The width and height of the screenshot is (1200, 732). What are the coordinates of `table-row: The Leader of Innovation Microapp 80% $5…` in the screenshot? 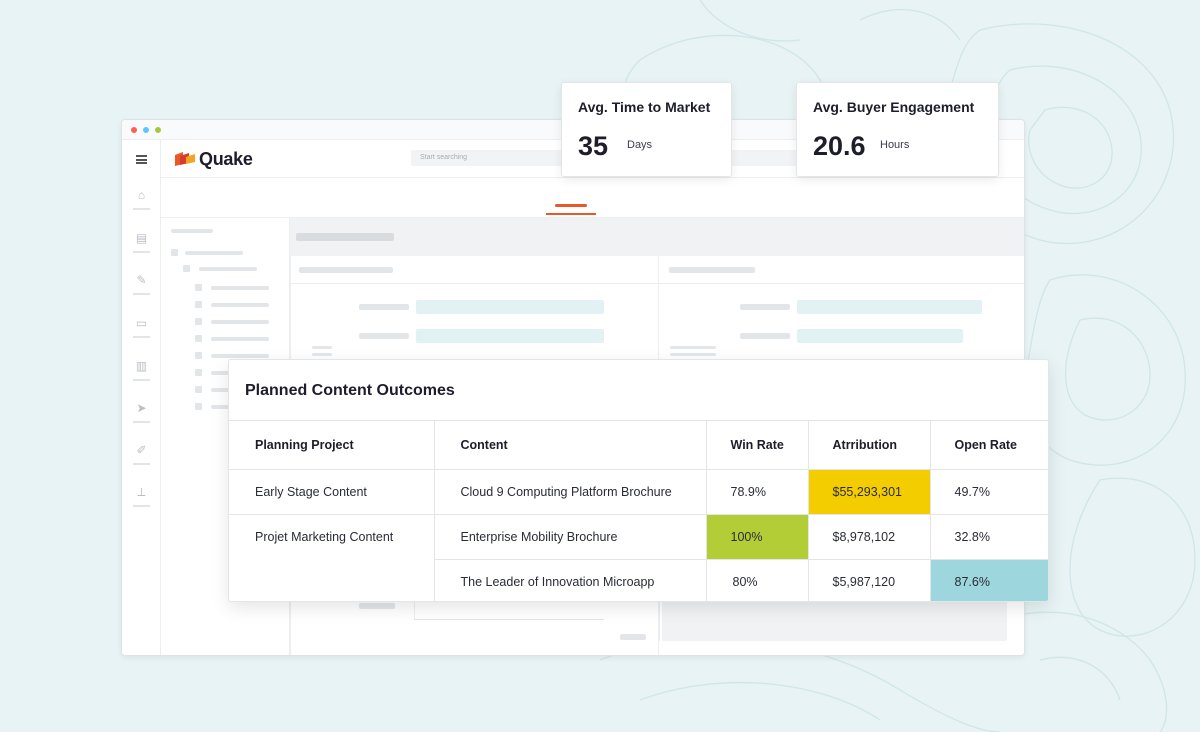 It's located at (638, 580).